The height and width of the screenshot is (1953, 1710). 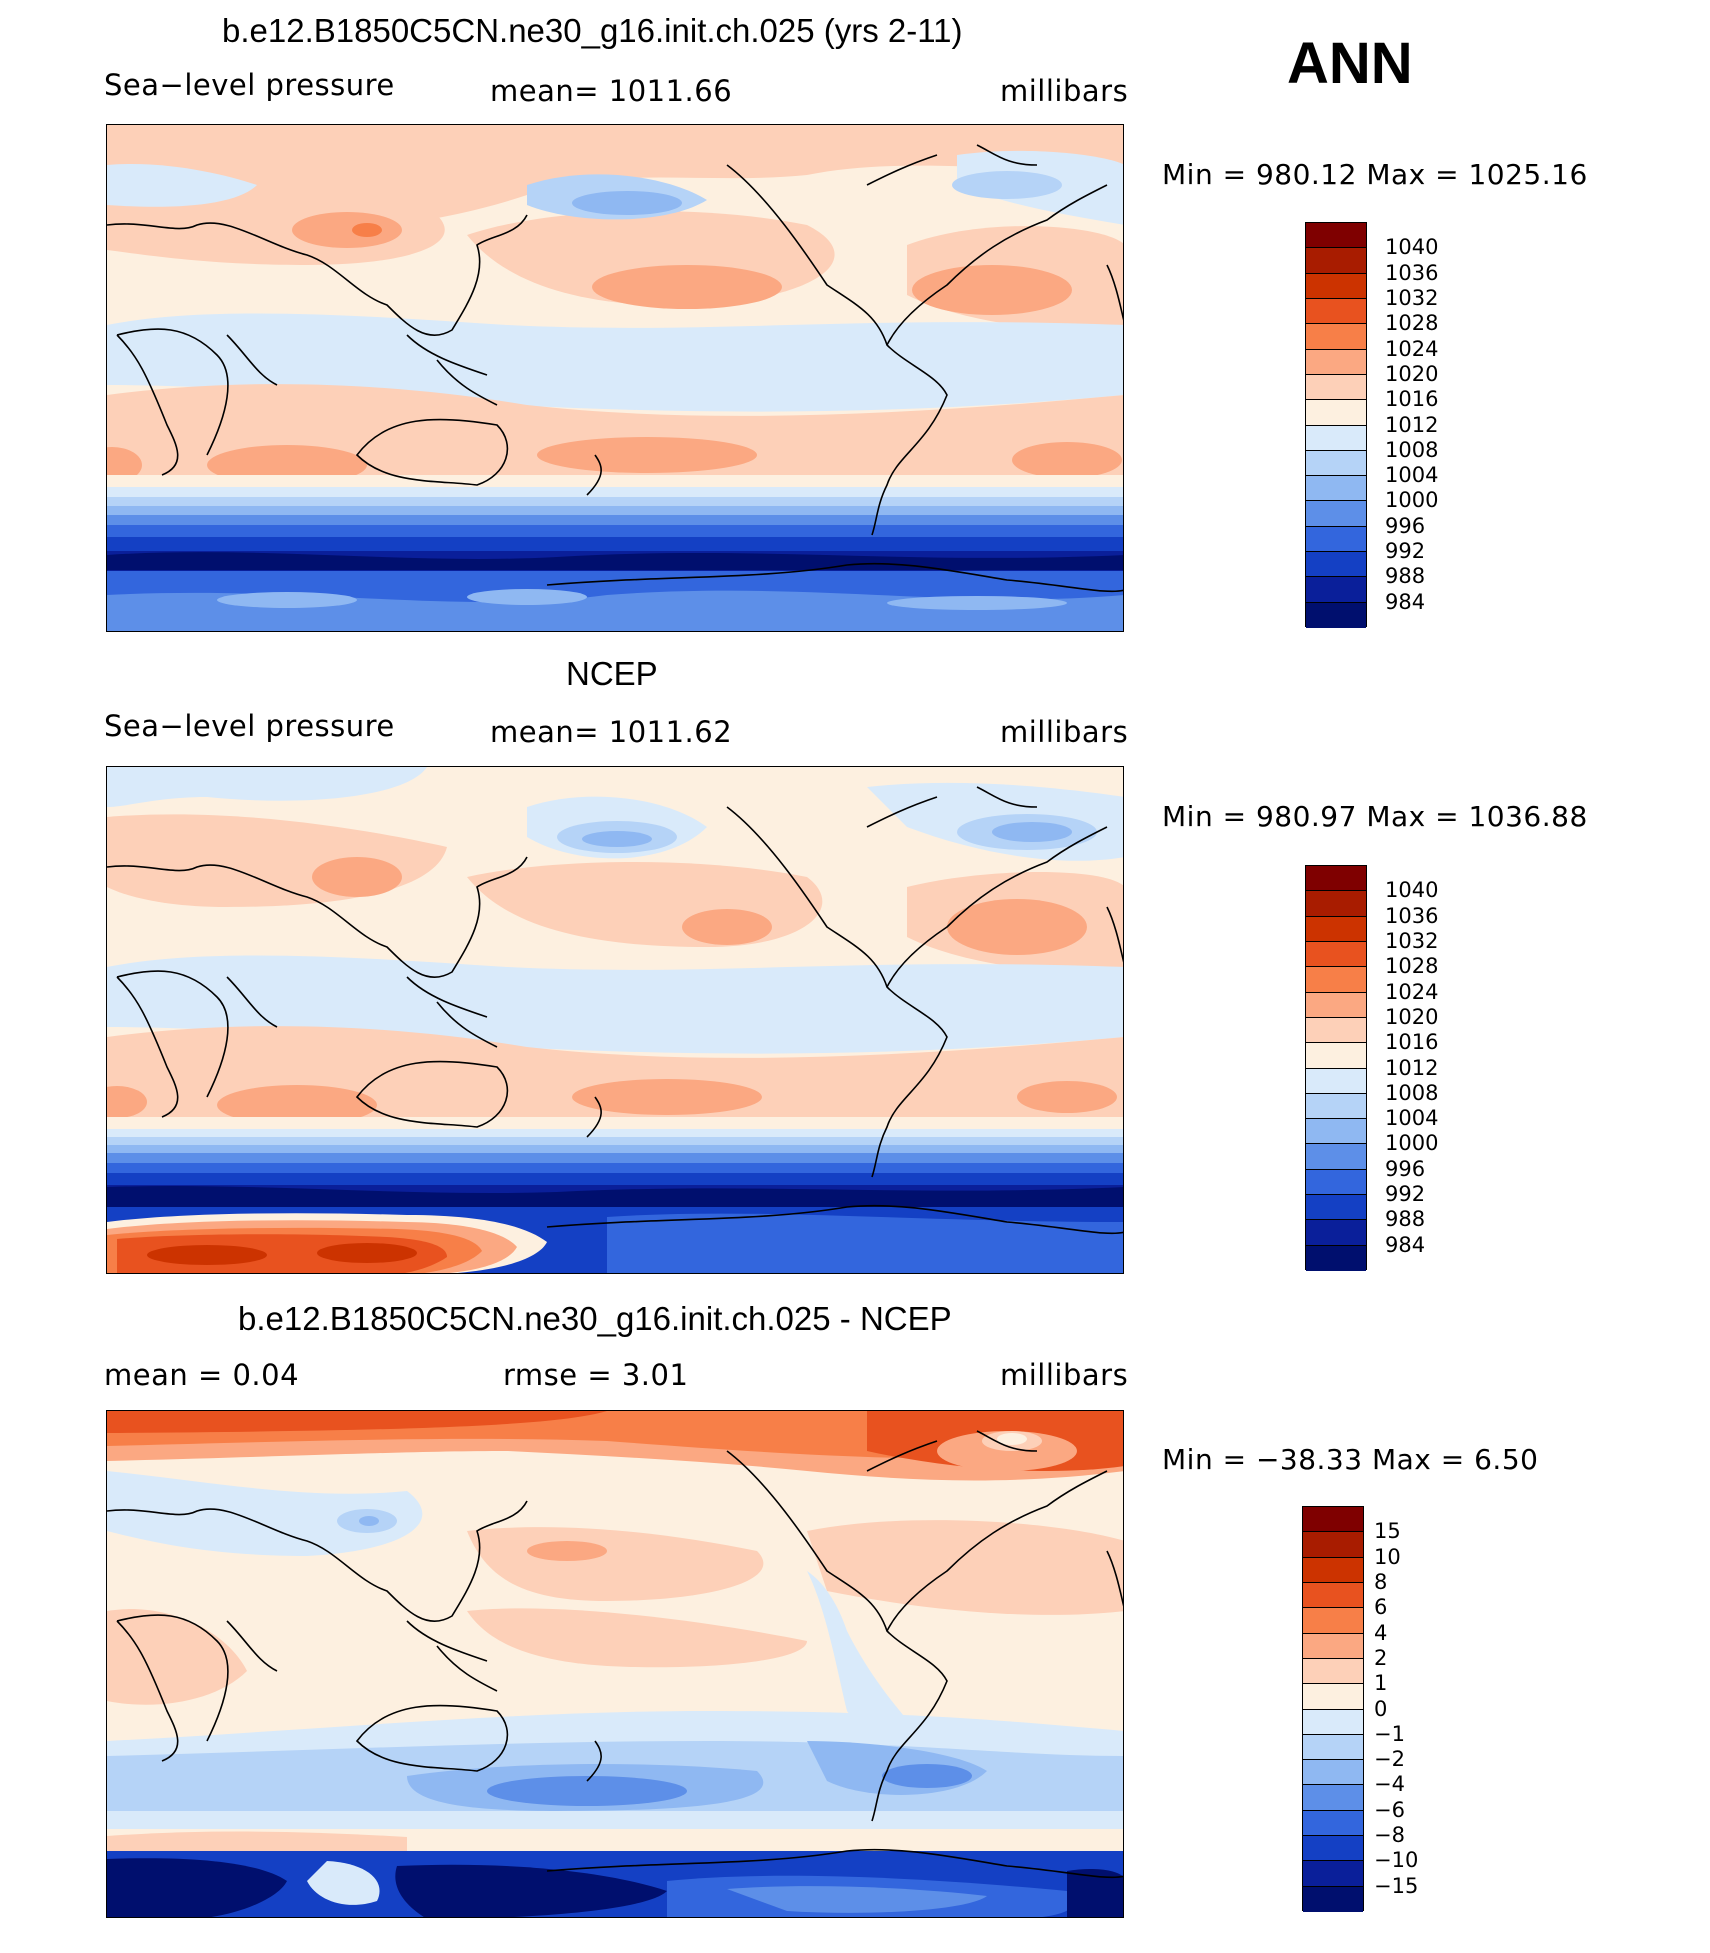 What do you see at coordinates (202, 1375) in the screenshot?
I see `mean-label: mean = 0.04` at bounding box center [202, 1375].